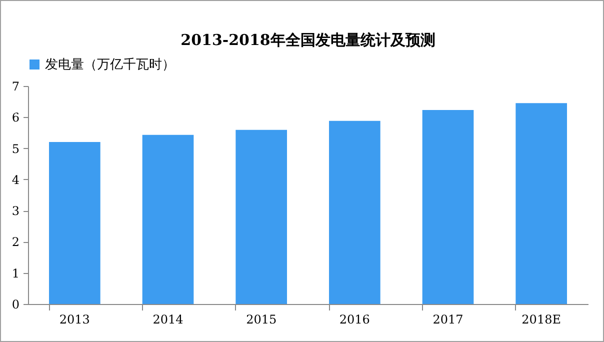 The image size is (604, 342). What do you see at coordinates (16, 179) in the screenshot?
I see `y-tick-label: 4` at bounding box center [16, 179].